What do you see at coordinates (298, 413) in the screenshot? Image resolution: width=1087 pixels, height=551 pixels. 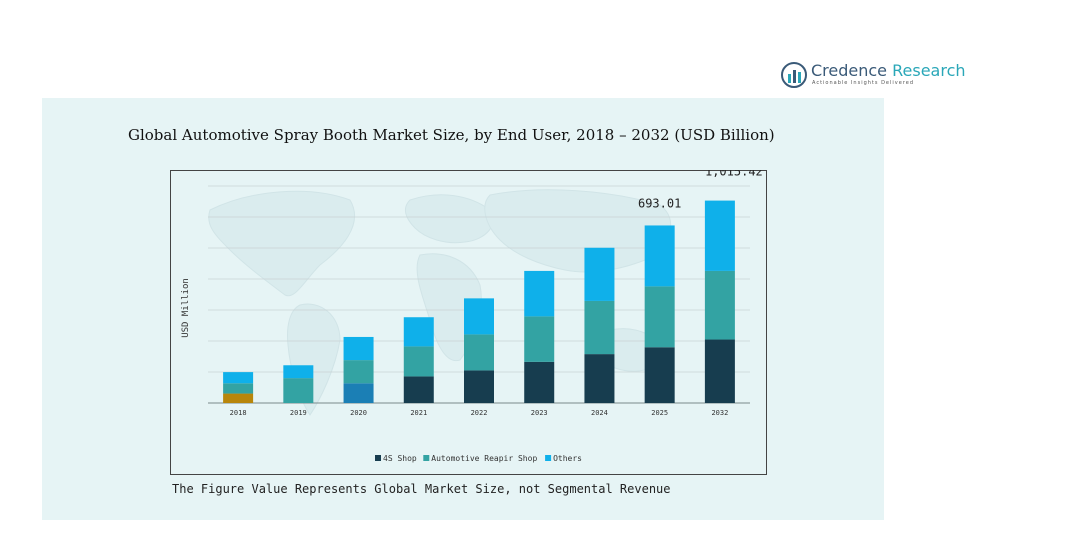 I see `x-tick-label: 2019` at bounding box center [298, 413].